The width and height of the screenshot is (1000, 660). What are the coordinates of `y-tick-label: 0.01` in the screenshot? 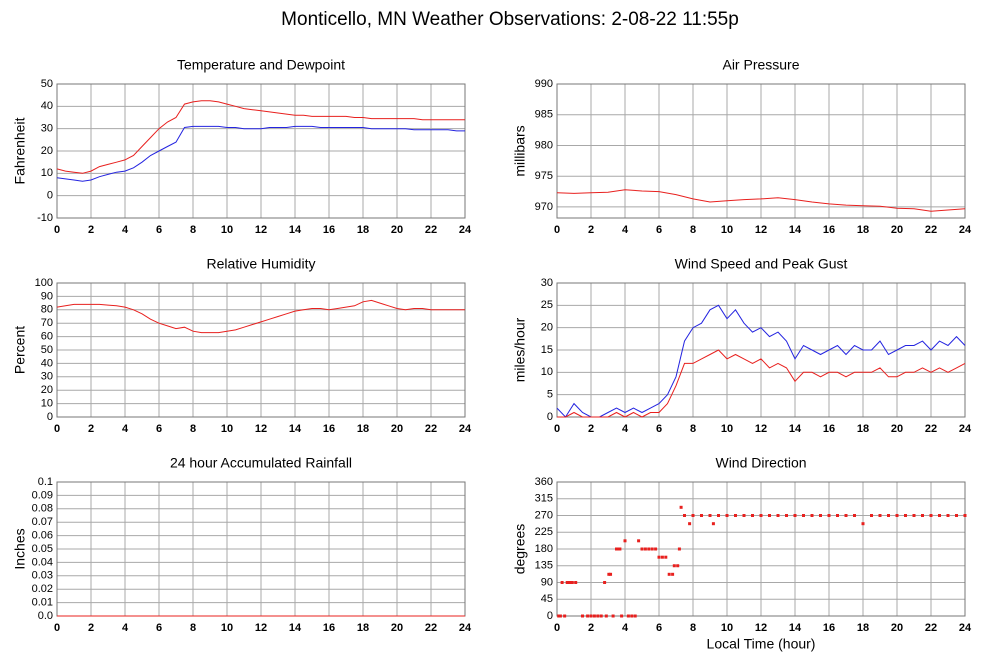 It's located at (42, 603).